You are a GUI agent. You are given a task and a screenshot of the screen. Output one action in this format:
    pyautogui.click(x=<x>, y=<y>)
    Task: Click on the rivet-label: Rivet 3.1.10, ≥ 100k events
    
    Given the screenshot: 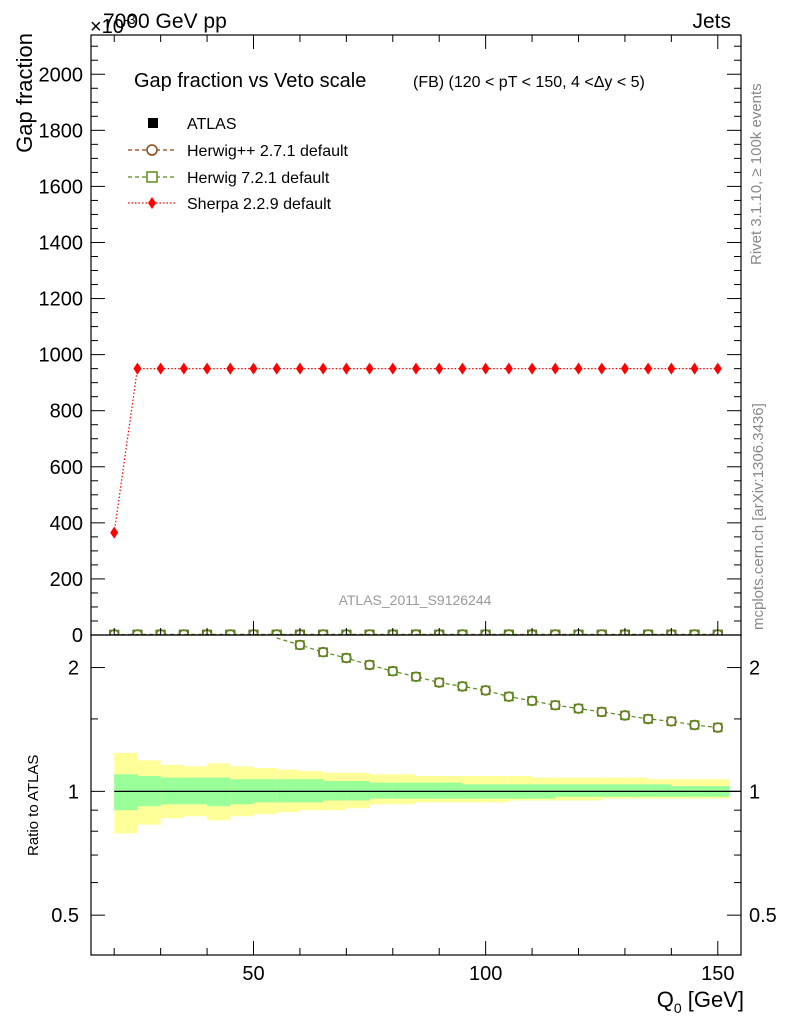 What is the action you would take?
    pyautogui.click(x=756, y=174)
    